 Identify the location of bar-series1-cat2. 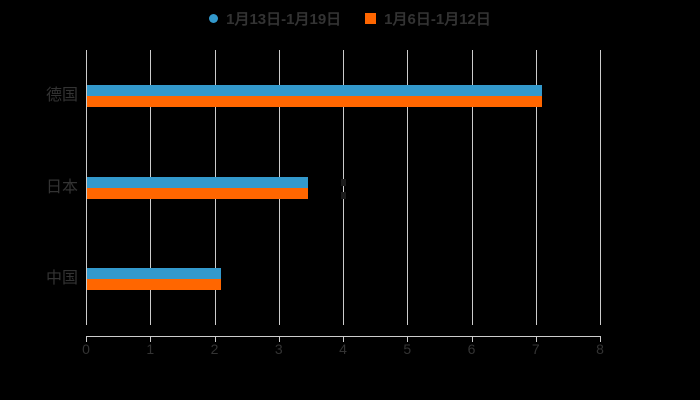
(154, 285).